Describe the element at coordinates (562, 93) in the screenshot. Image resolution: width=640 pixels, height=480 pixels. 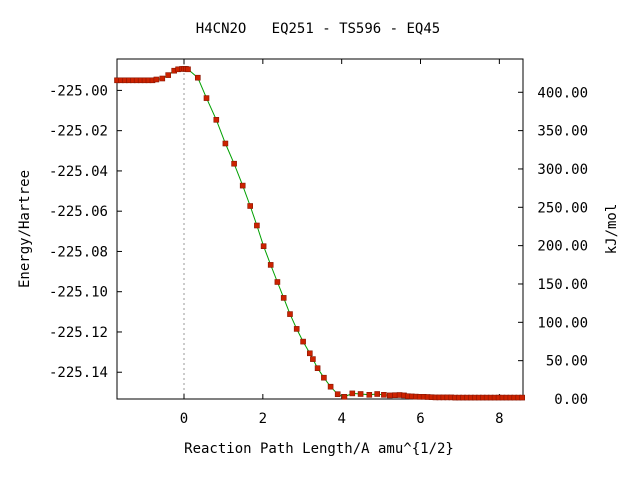
I see `y2-tick-label: 400.00` at that location.